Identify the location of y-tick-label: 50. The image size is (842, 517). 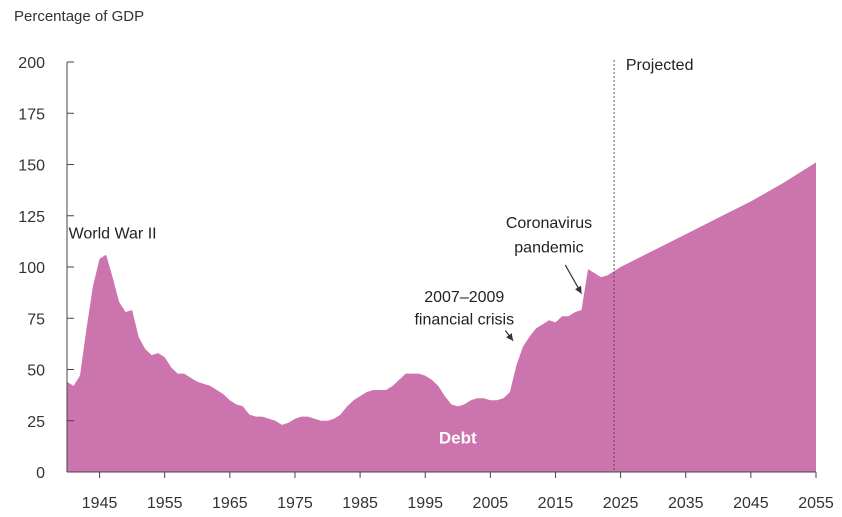
(36, 371).